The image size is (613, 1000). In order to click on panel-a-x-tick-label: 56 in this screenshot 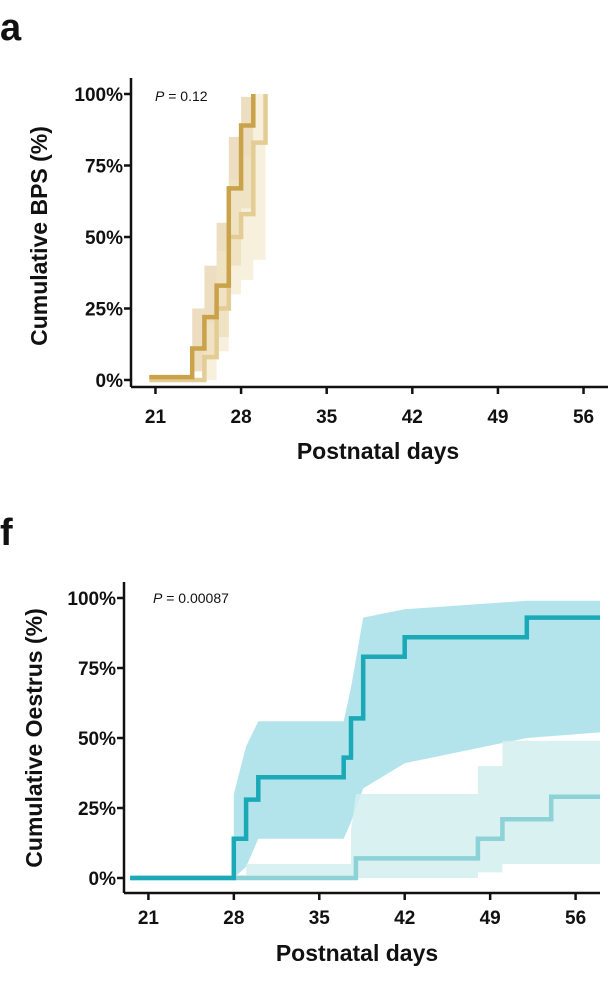, I will do `click(583, 417)`.